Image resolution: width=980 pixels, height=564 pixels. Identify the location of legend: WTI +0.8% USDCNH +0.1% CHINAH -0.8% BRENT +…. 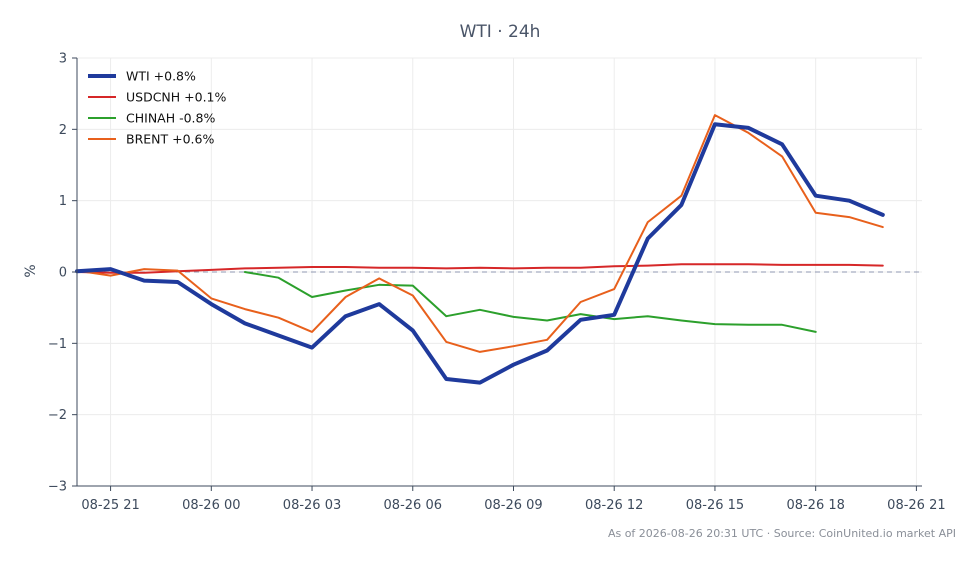
(157, 108).